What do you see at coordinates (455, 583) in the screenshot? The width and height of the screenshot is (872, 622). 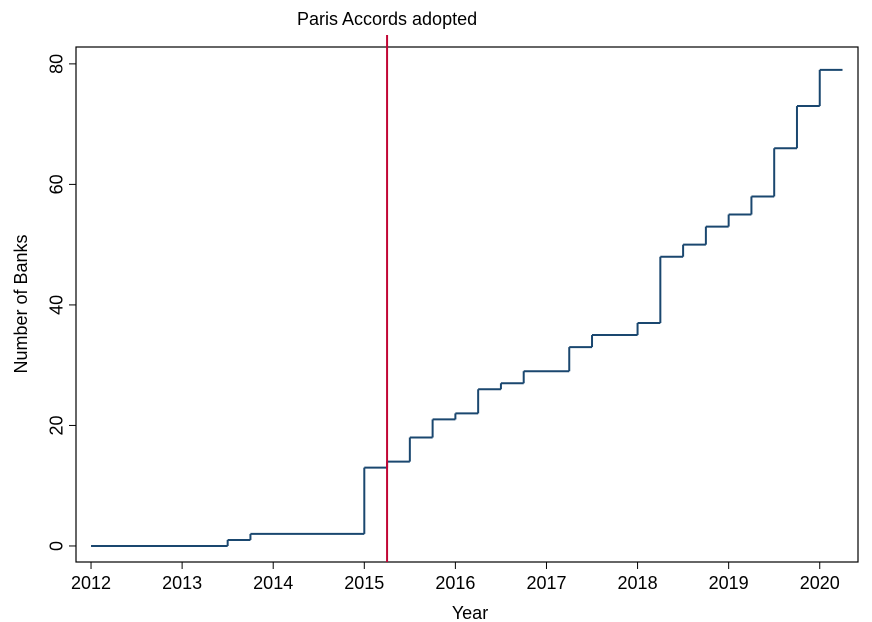 I see `x-tick-label: 2016` at bounding box center [455, 583].